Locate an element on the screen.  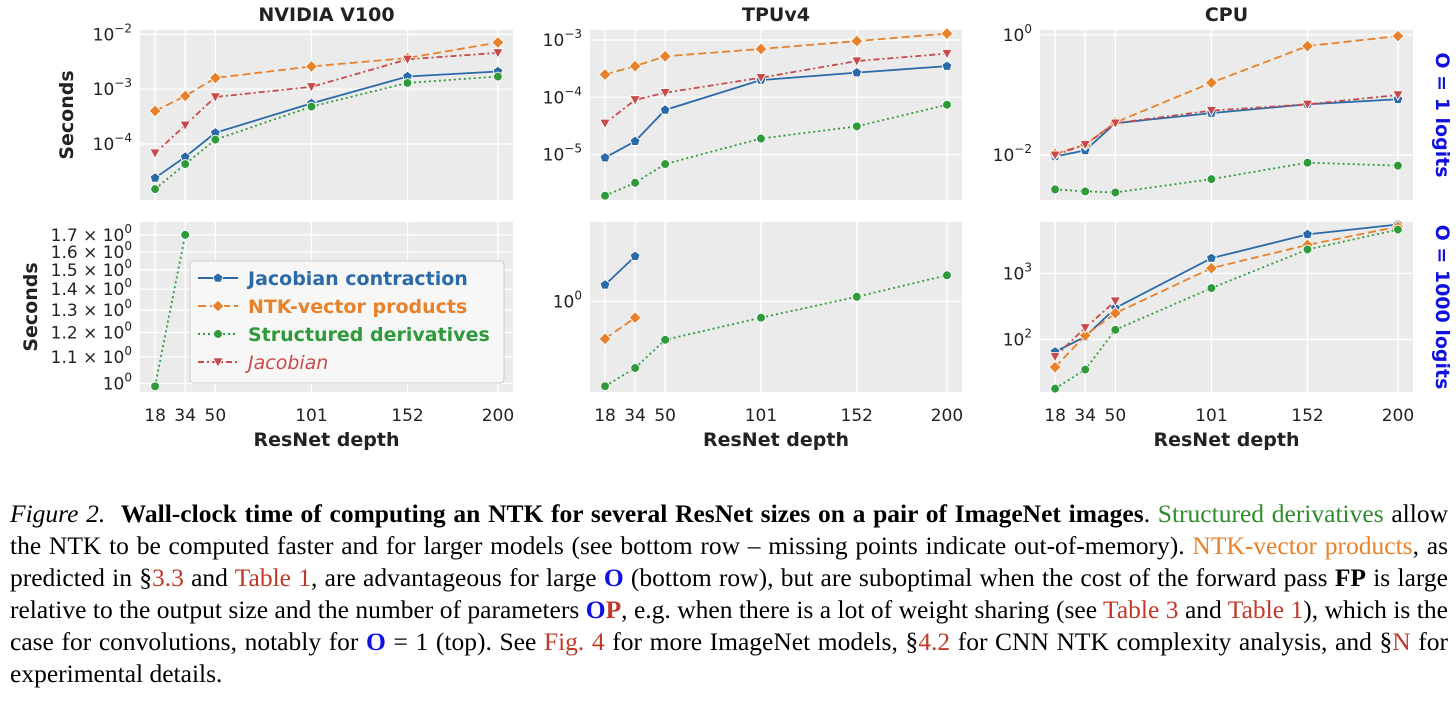
ref-section-4-2: 4.2 is located at coordinates (934, 641).